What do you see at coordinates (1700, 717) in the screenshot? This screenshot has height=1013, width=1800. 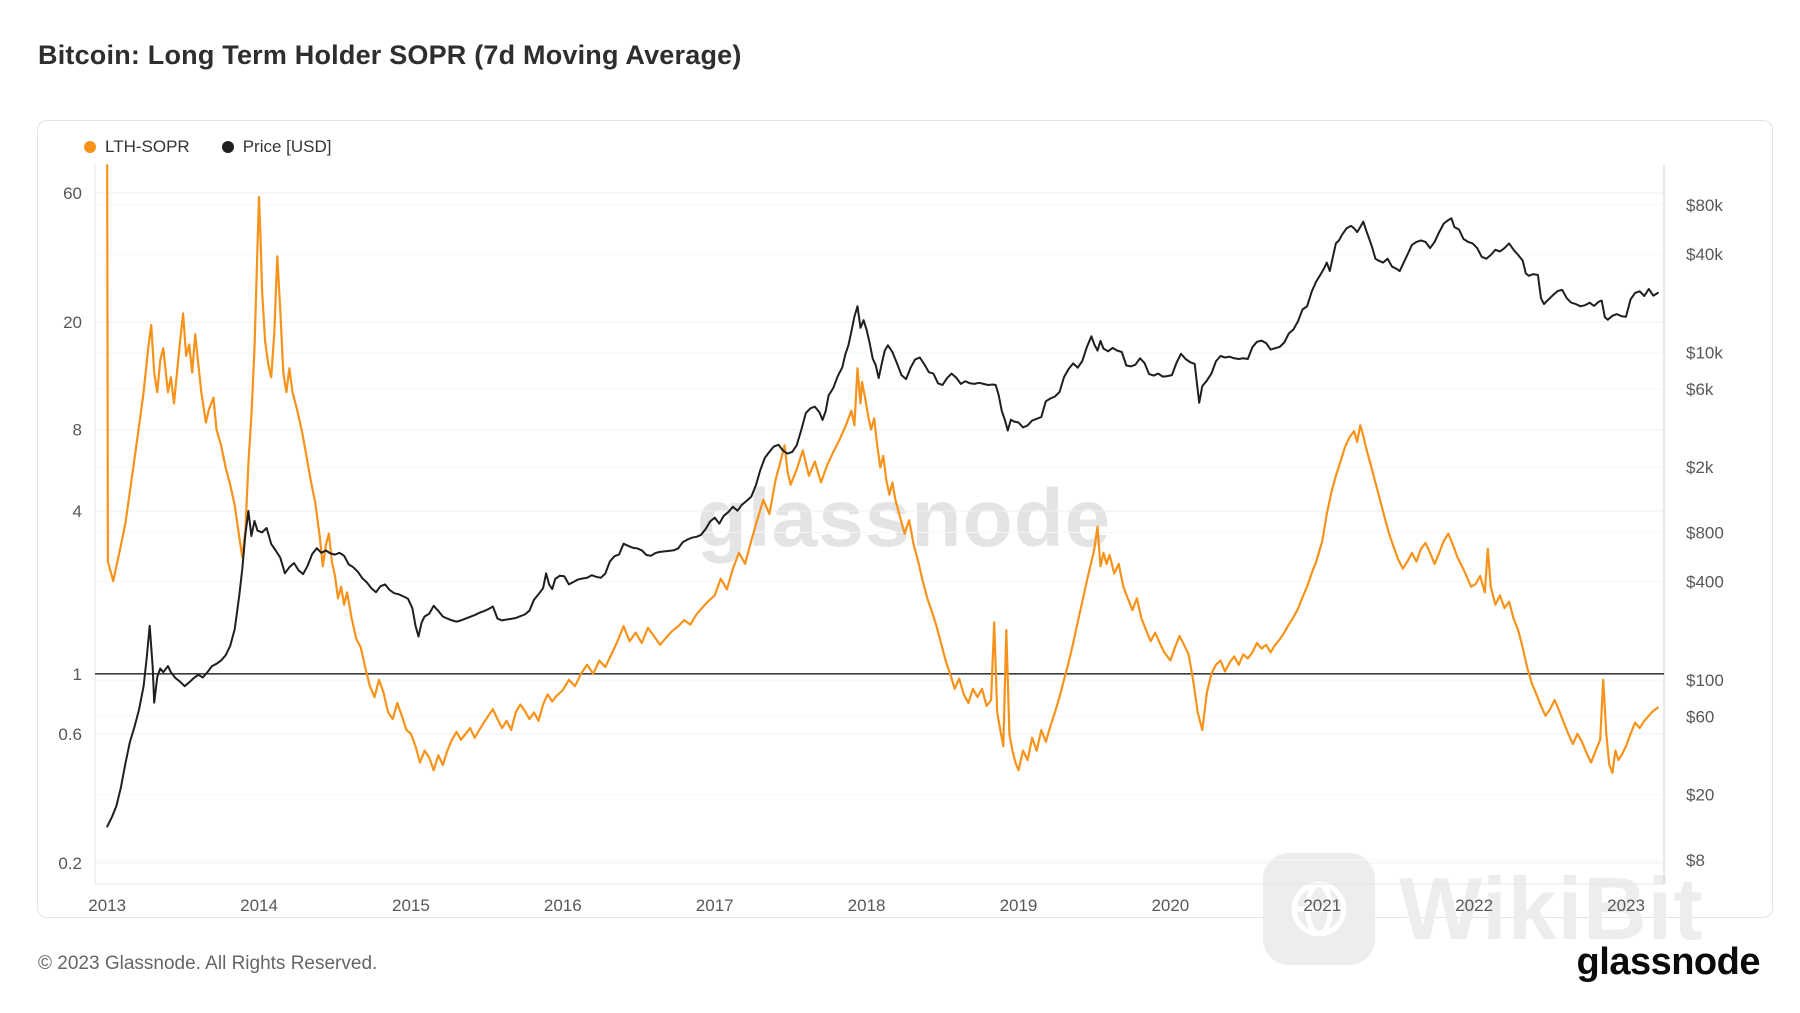 I see `right-axis-tick-label: $60` at bounding box center [1700, 717].